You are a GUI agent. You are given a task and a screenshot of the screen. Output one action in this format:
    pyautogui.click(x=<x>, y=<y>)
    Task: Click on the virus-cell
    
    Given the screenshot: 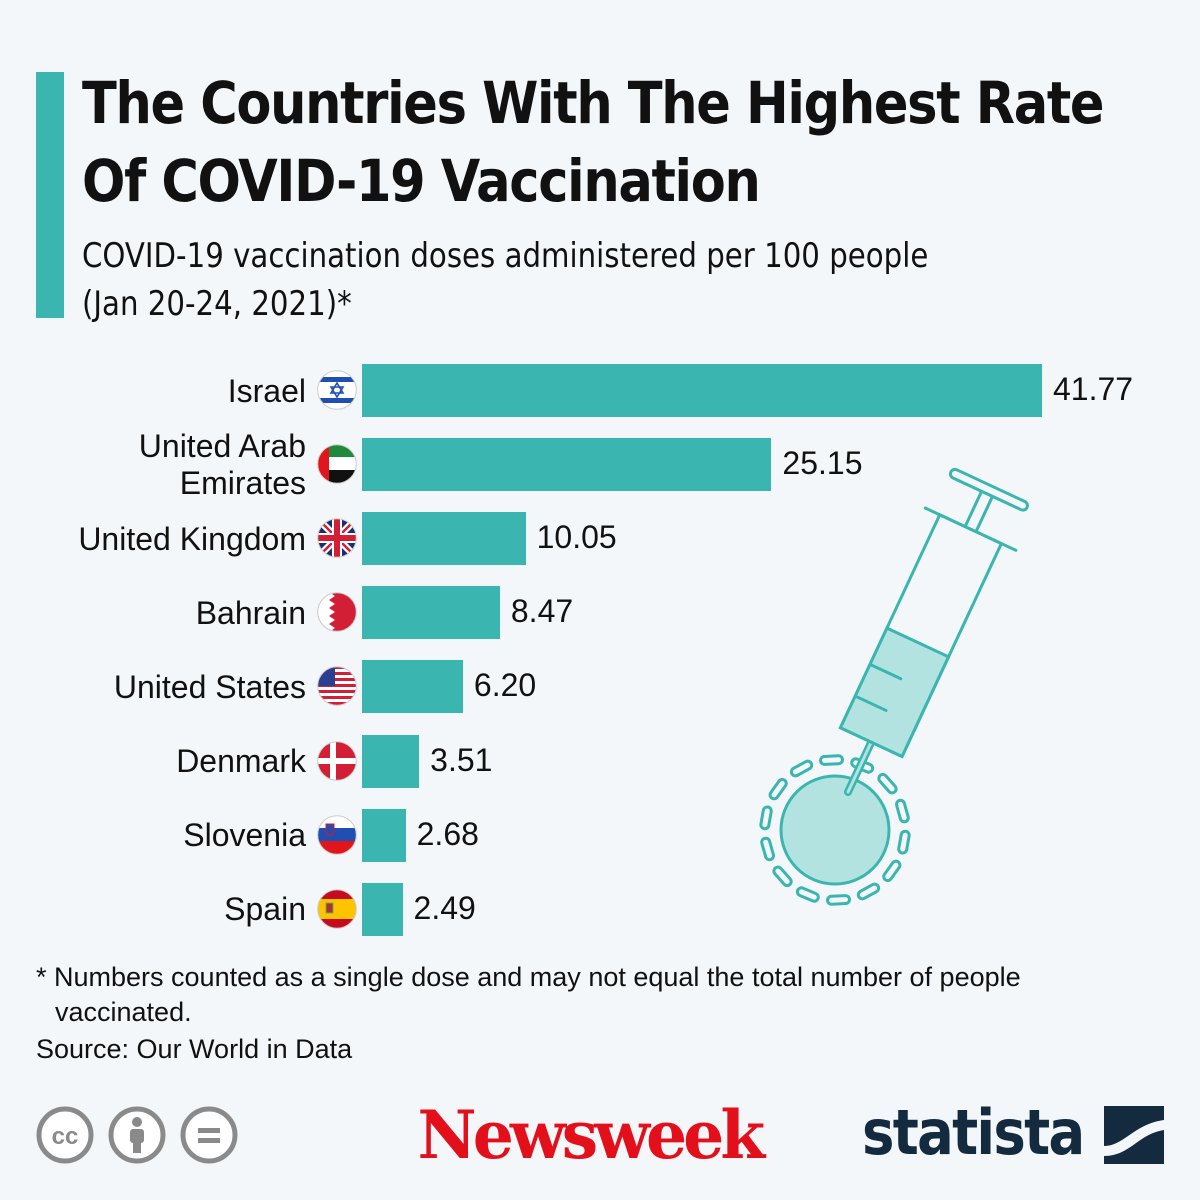 What is the action you would take?
    pyautogui.click(x=835, y=830)
    